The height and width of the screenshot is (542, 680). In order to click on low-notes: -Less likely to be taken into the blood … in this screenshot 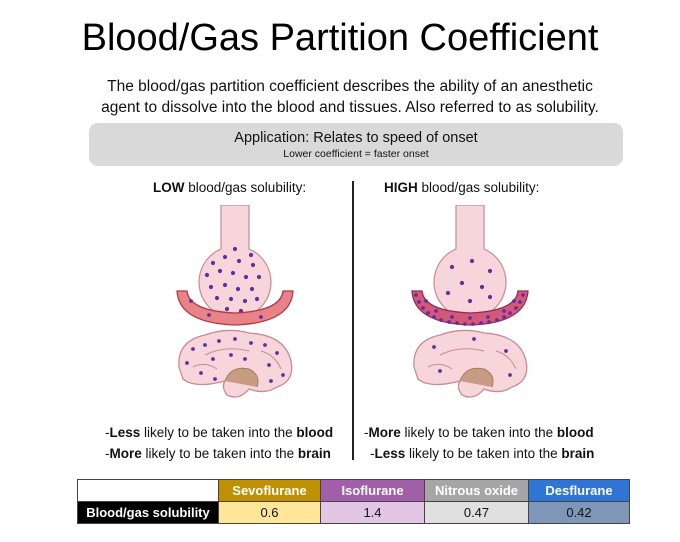, I will do `click(219, 443)`.